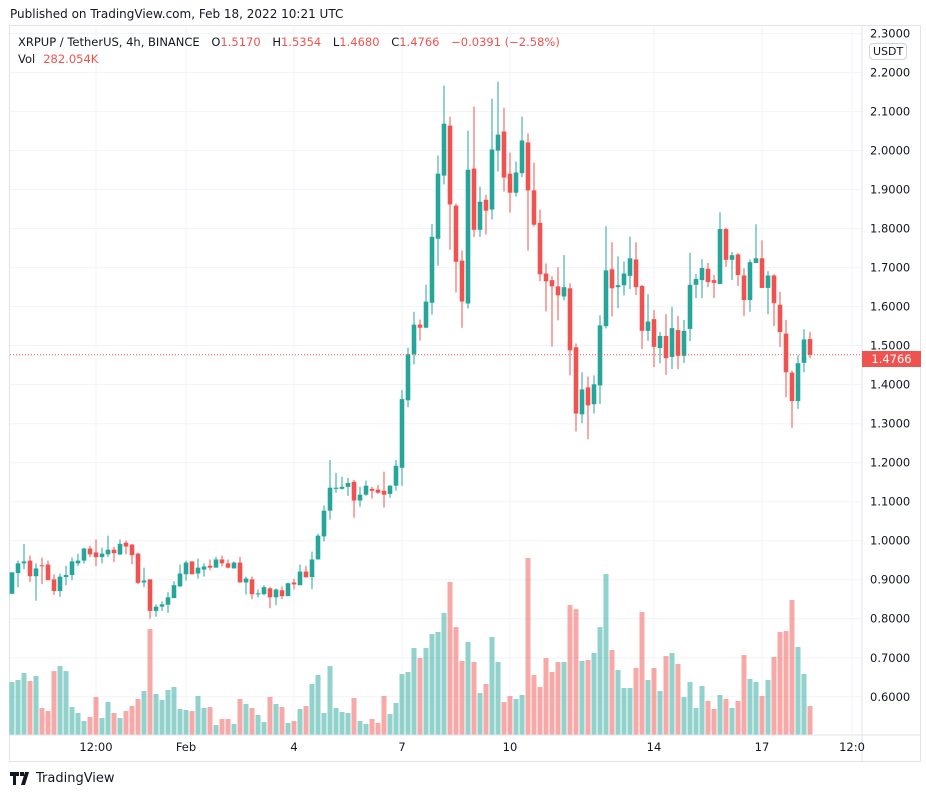 This screenshot has height=797, width=926. Describe the element at coordinates (62, 778) in the screenshot. I see `footer-brand: TradingView` at that location.